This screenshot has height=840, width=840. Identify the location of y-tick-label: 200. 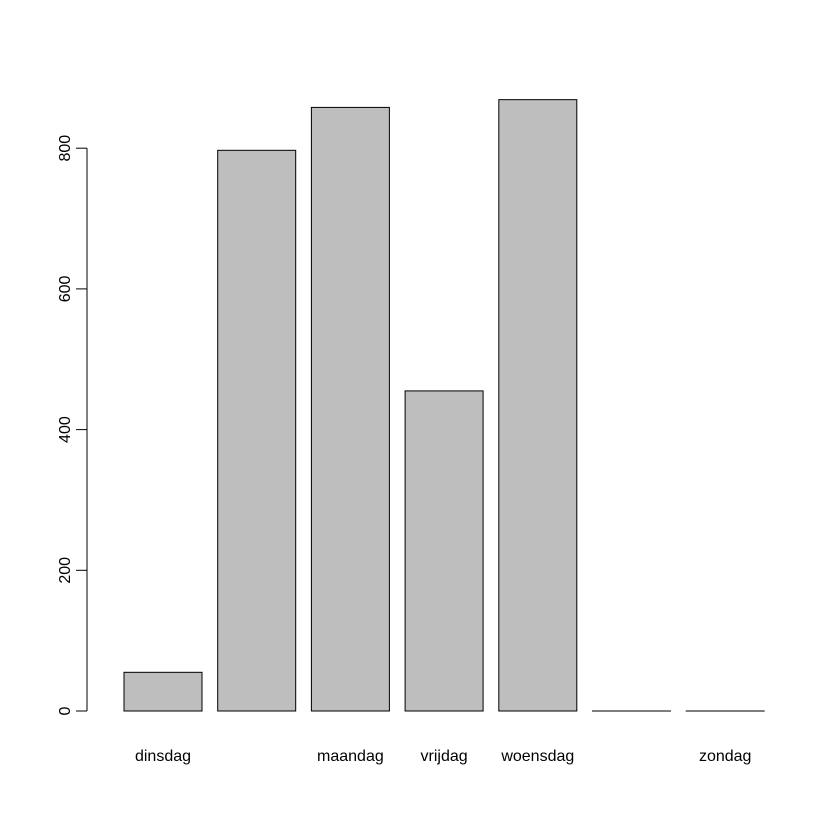
(65, 570).